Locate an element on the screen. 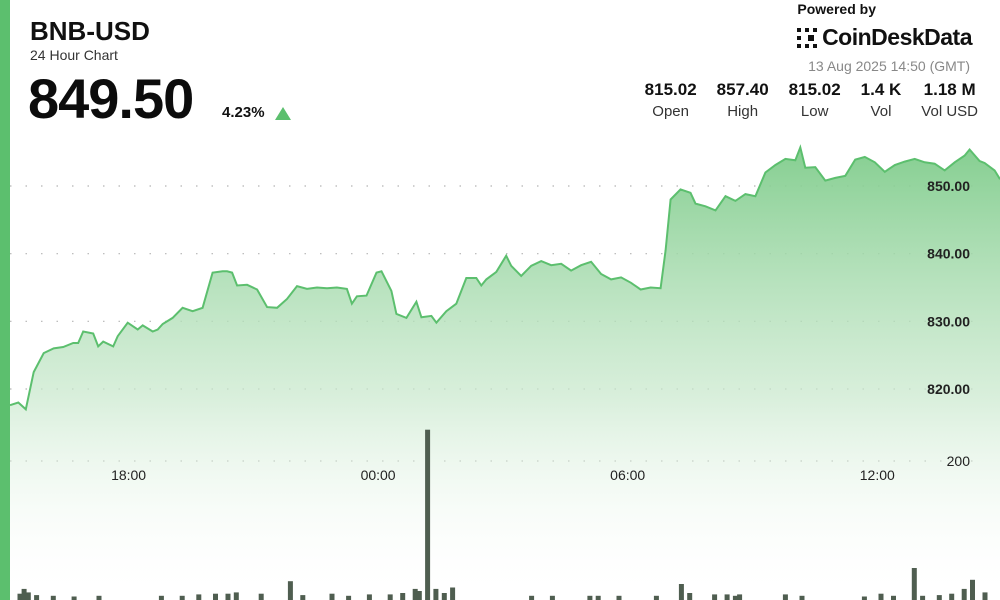 The width and height of the screenshot is (1000, 600). x-tick-label: 12:00 is located at coordinates (877, 475).